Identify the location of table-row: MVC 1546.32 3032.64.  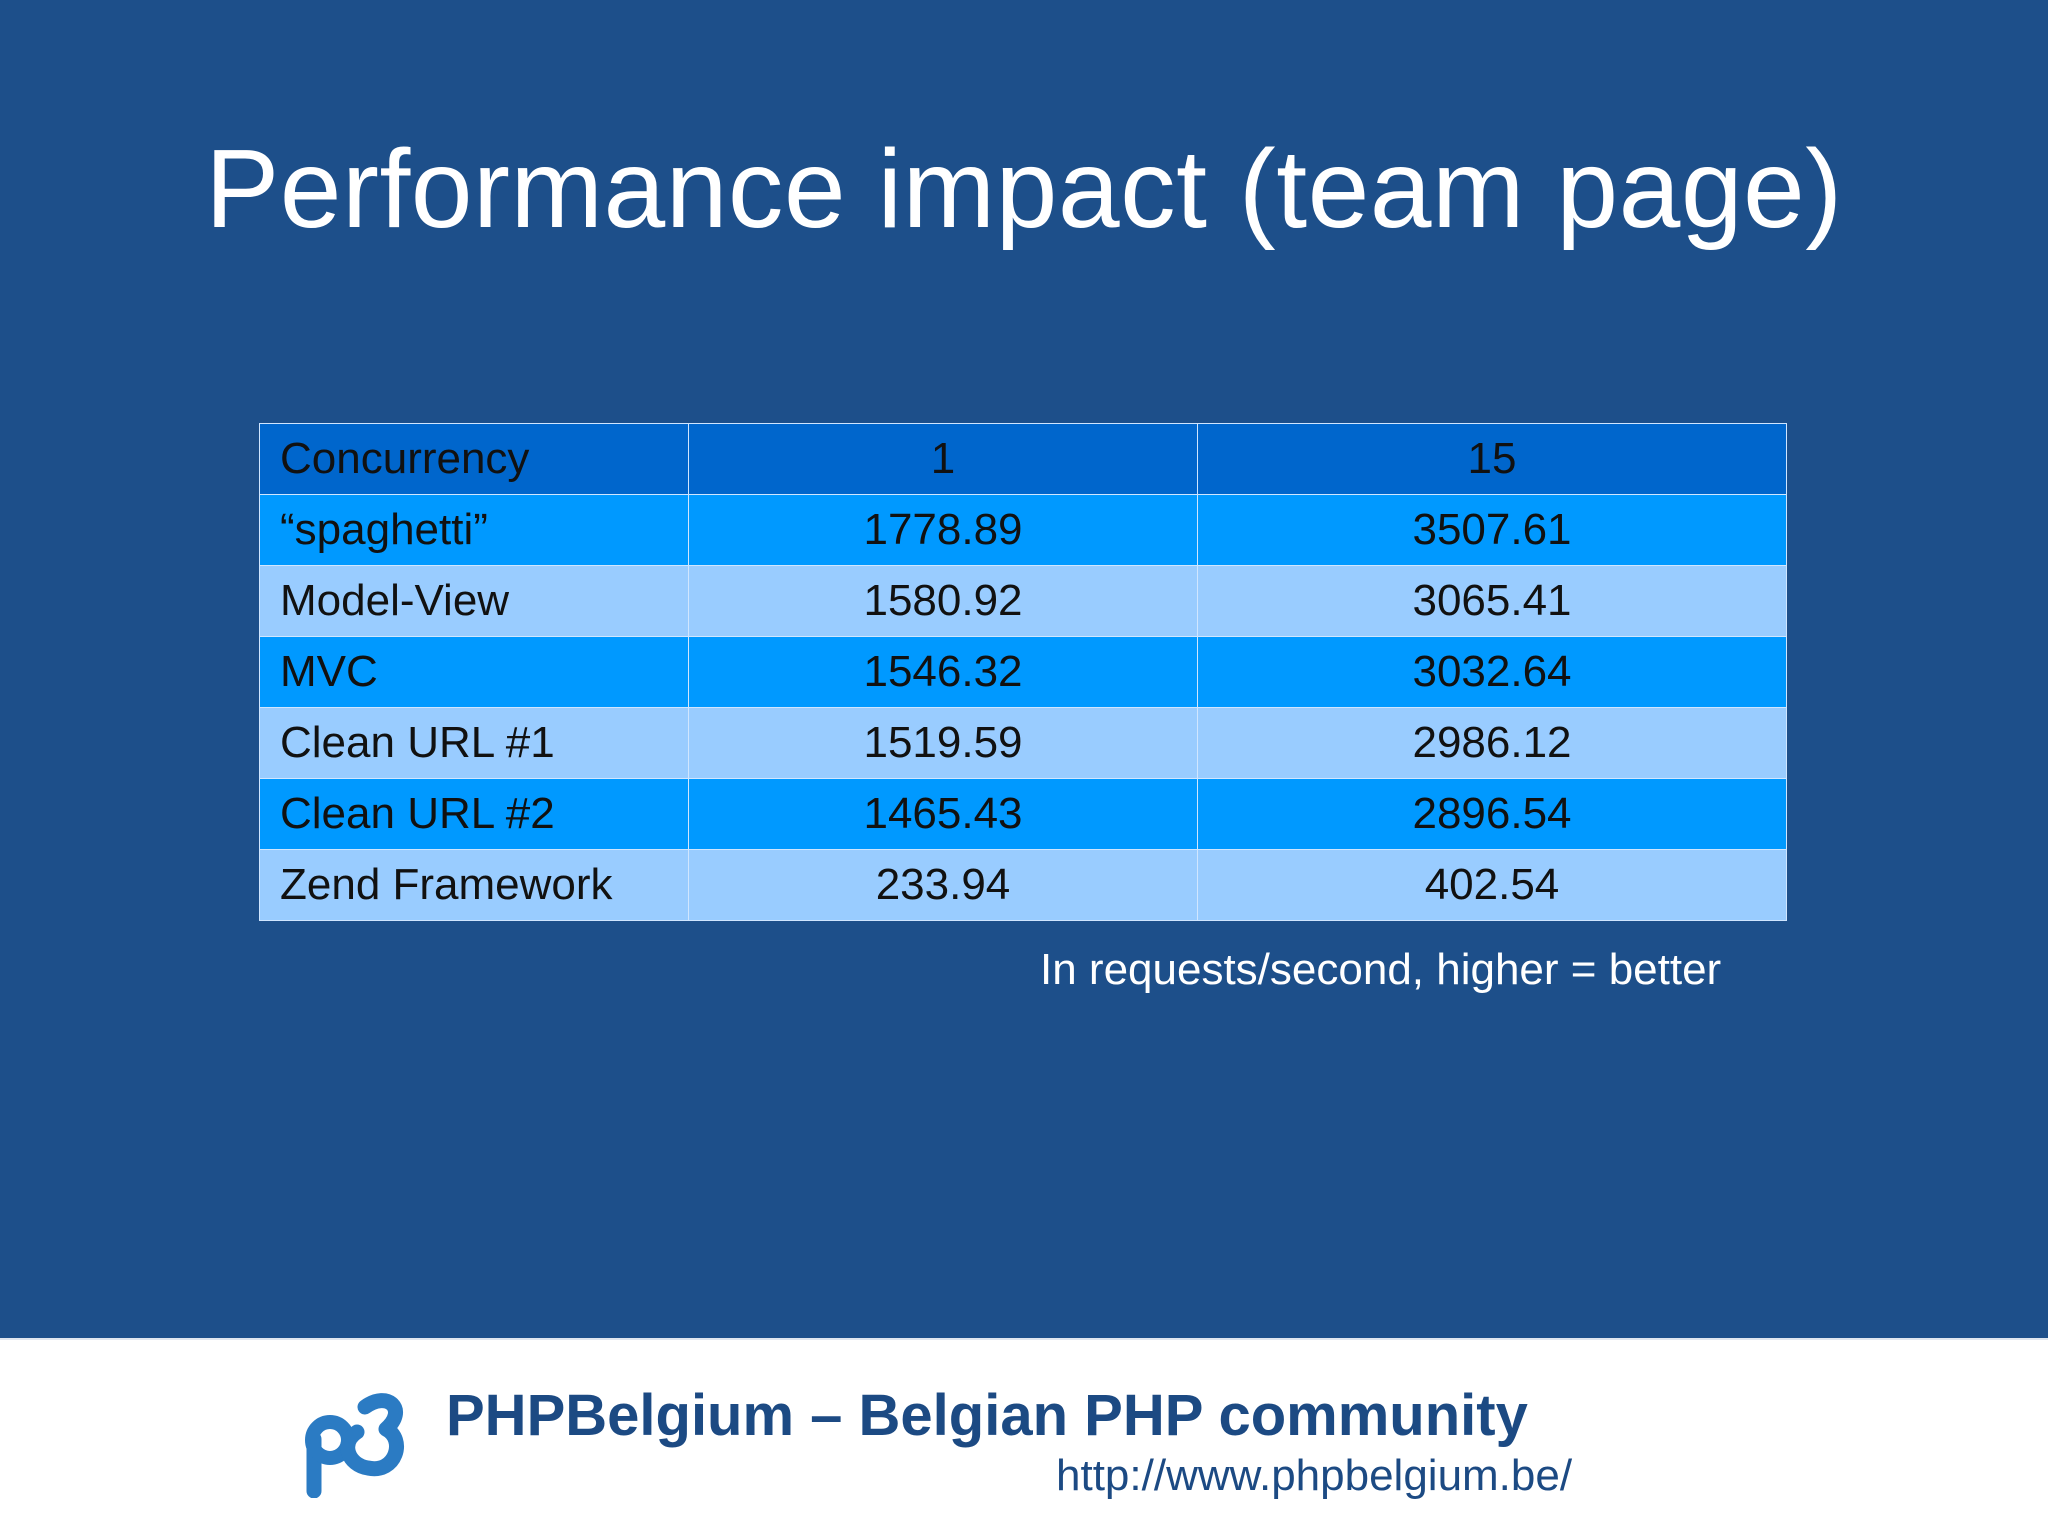
(1023, 672).